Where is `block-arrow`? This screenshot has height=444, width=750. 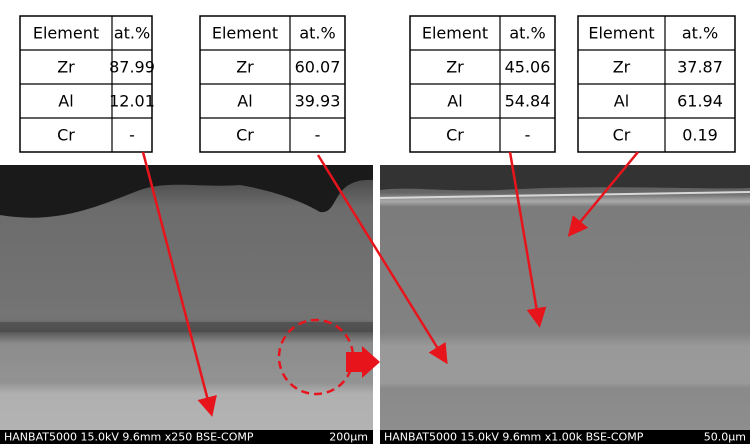 block-arrow is located at coordinates (363, 362).